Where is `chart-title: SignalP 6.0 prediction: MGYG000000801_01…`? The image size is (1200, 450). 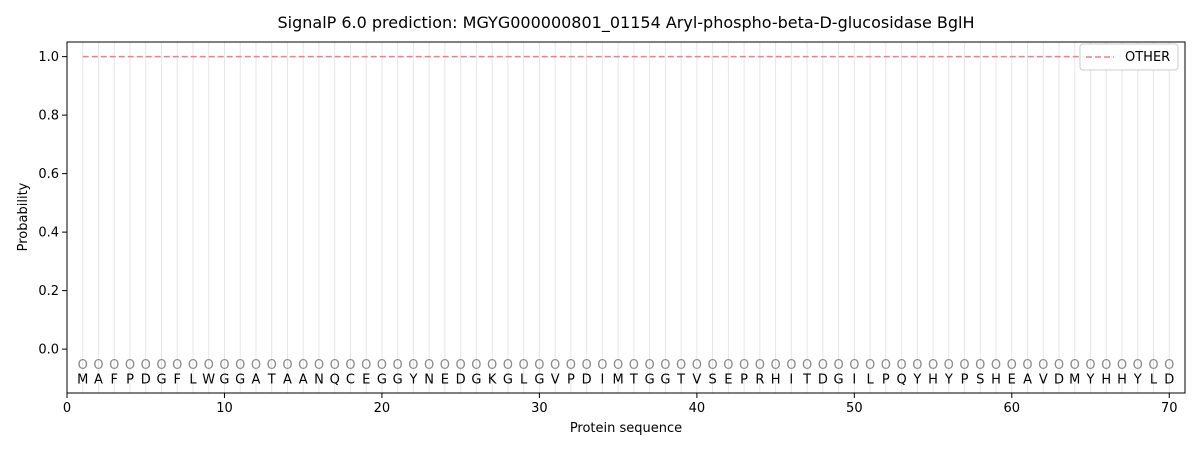
chart-title: SignalP 6.0 prediction: MGYG000000801_01… is located at coordinates (625, 23).